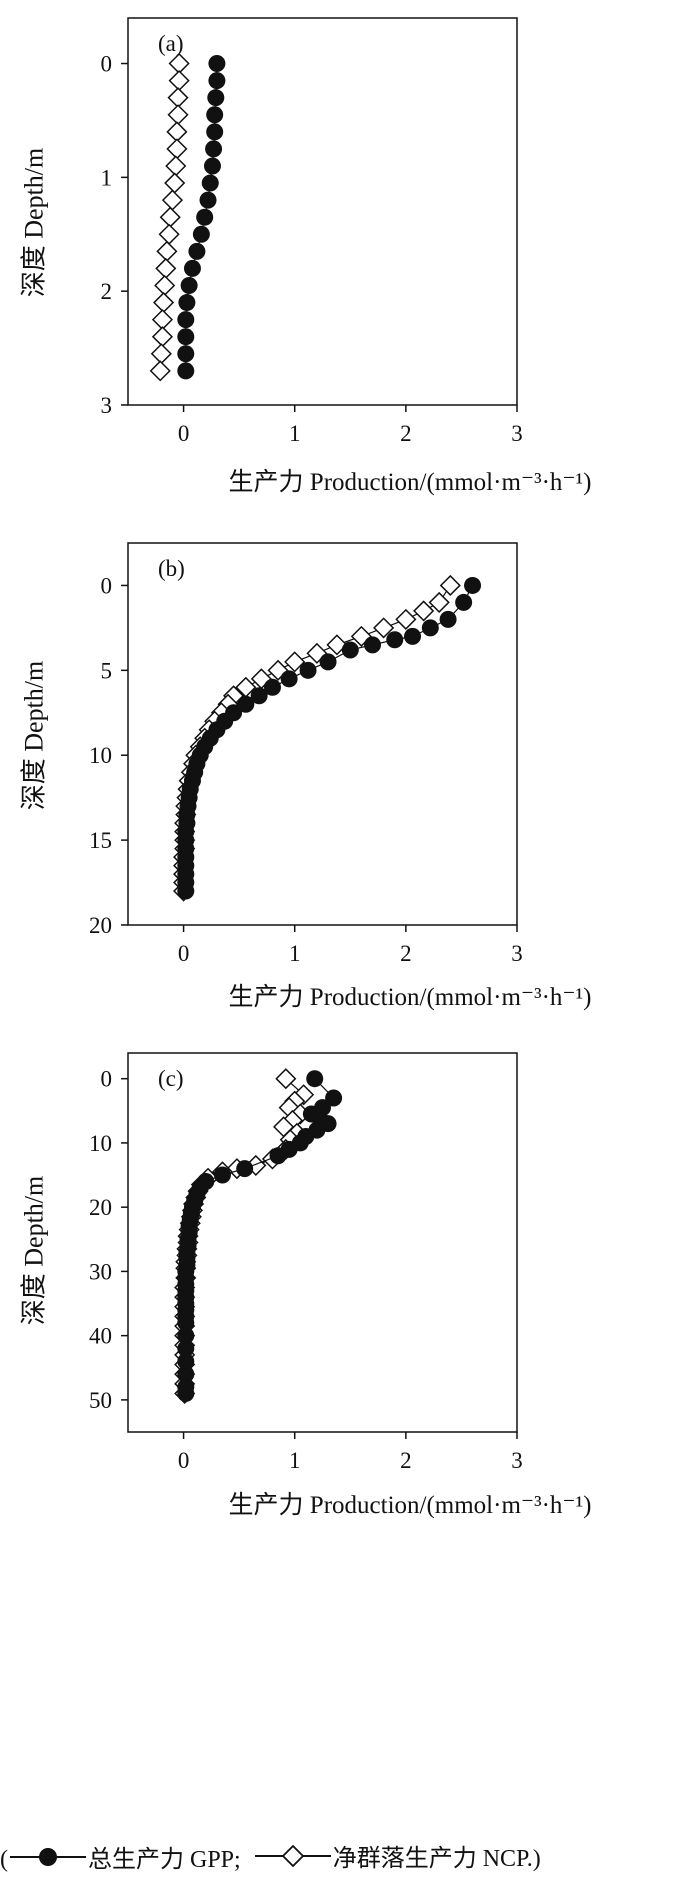 Image resolution: width=700 pixels, height=1879 pixels. What do you see at coordinates (410, 482) in the screenshot?
I see `x-axis-label-a: 生产力 Production/(mmol·m⁻³·h⁻¹)` at bounding box center [410, 482].